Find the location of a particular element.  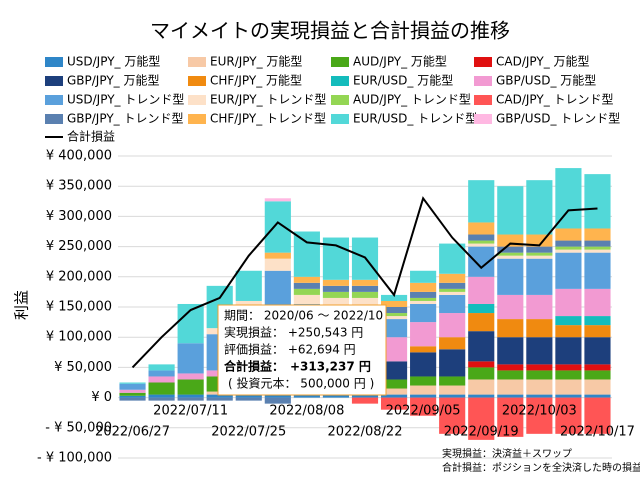

legend-label: AUD/JPY_ 万能型 is located at coordinates (400, 62).